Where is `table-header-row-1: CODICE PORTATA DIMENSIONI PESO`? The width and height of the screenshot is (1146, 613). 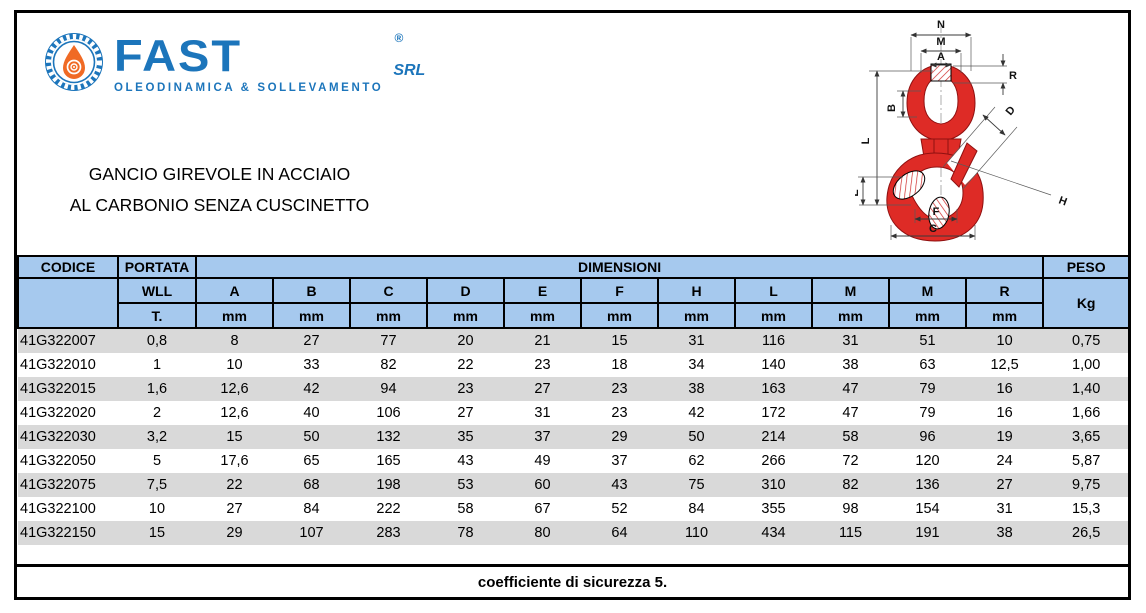 table-header-row-1: CODICE PORTATA DIMENSIONI PESO is located at coordinates (572, 267).